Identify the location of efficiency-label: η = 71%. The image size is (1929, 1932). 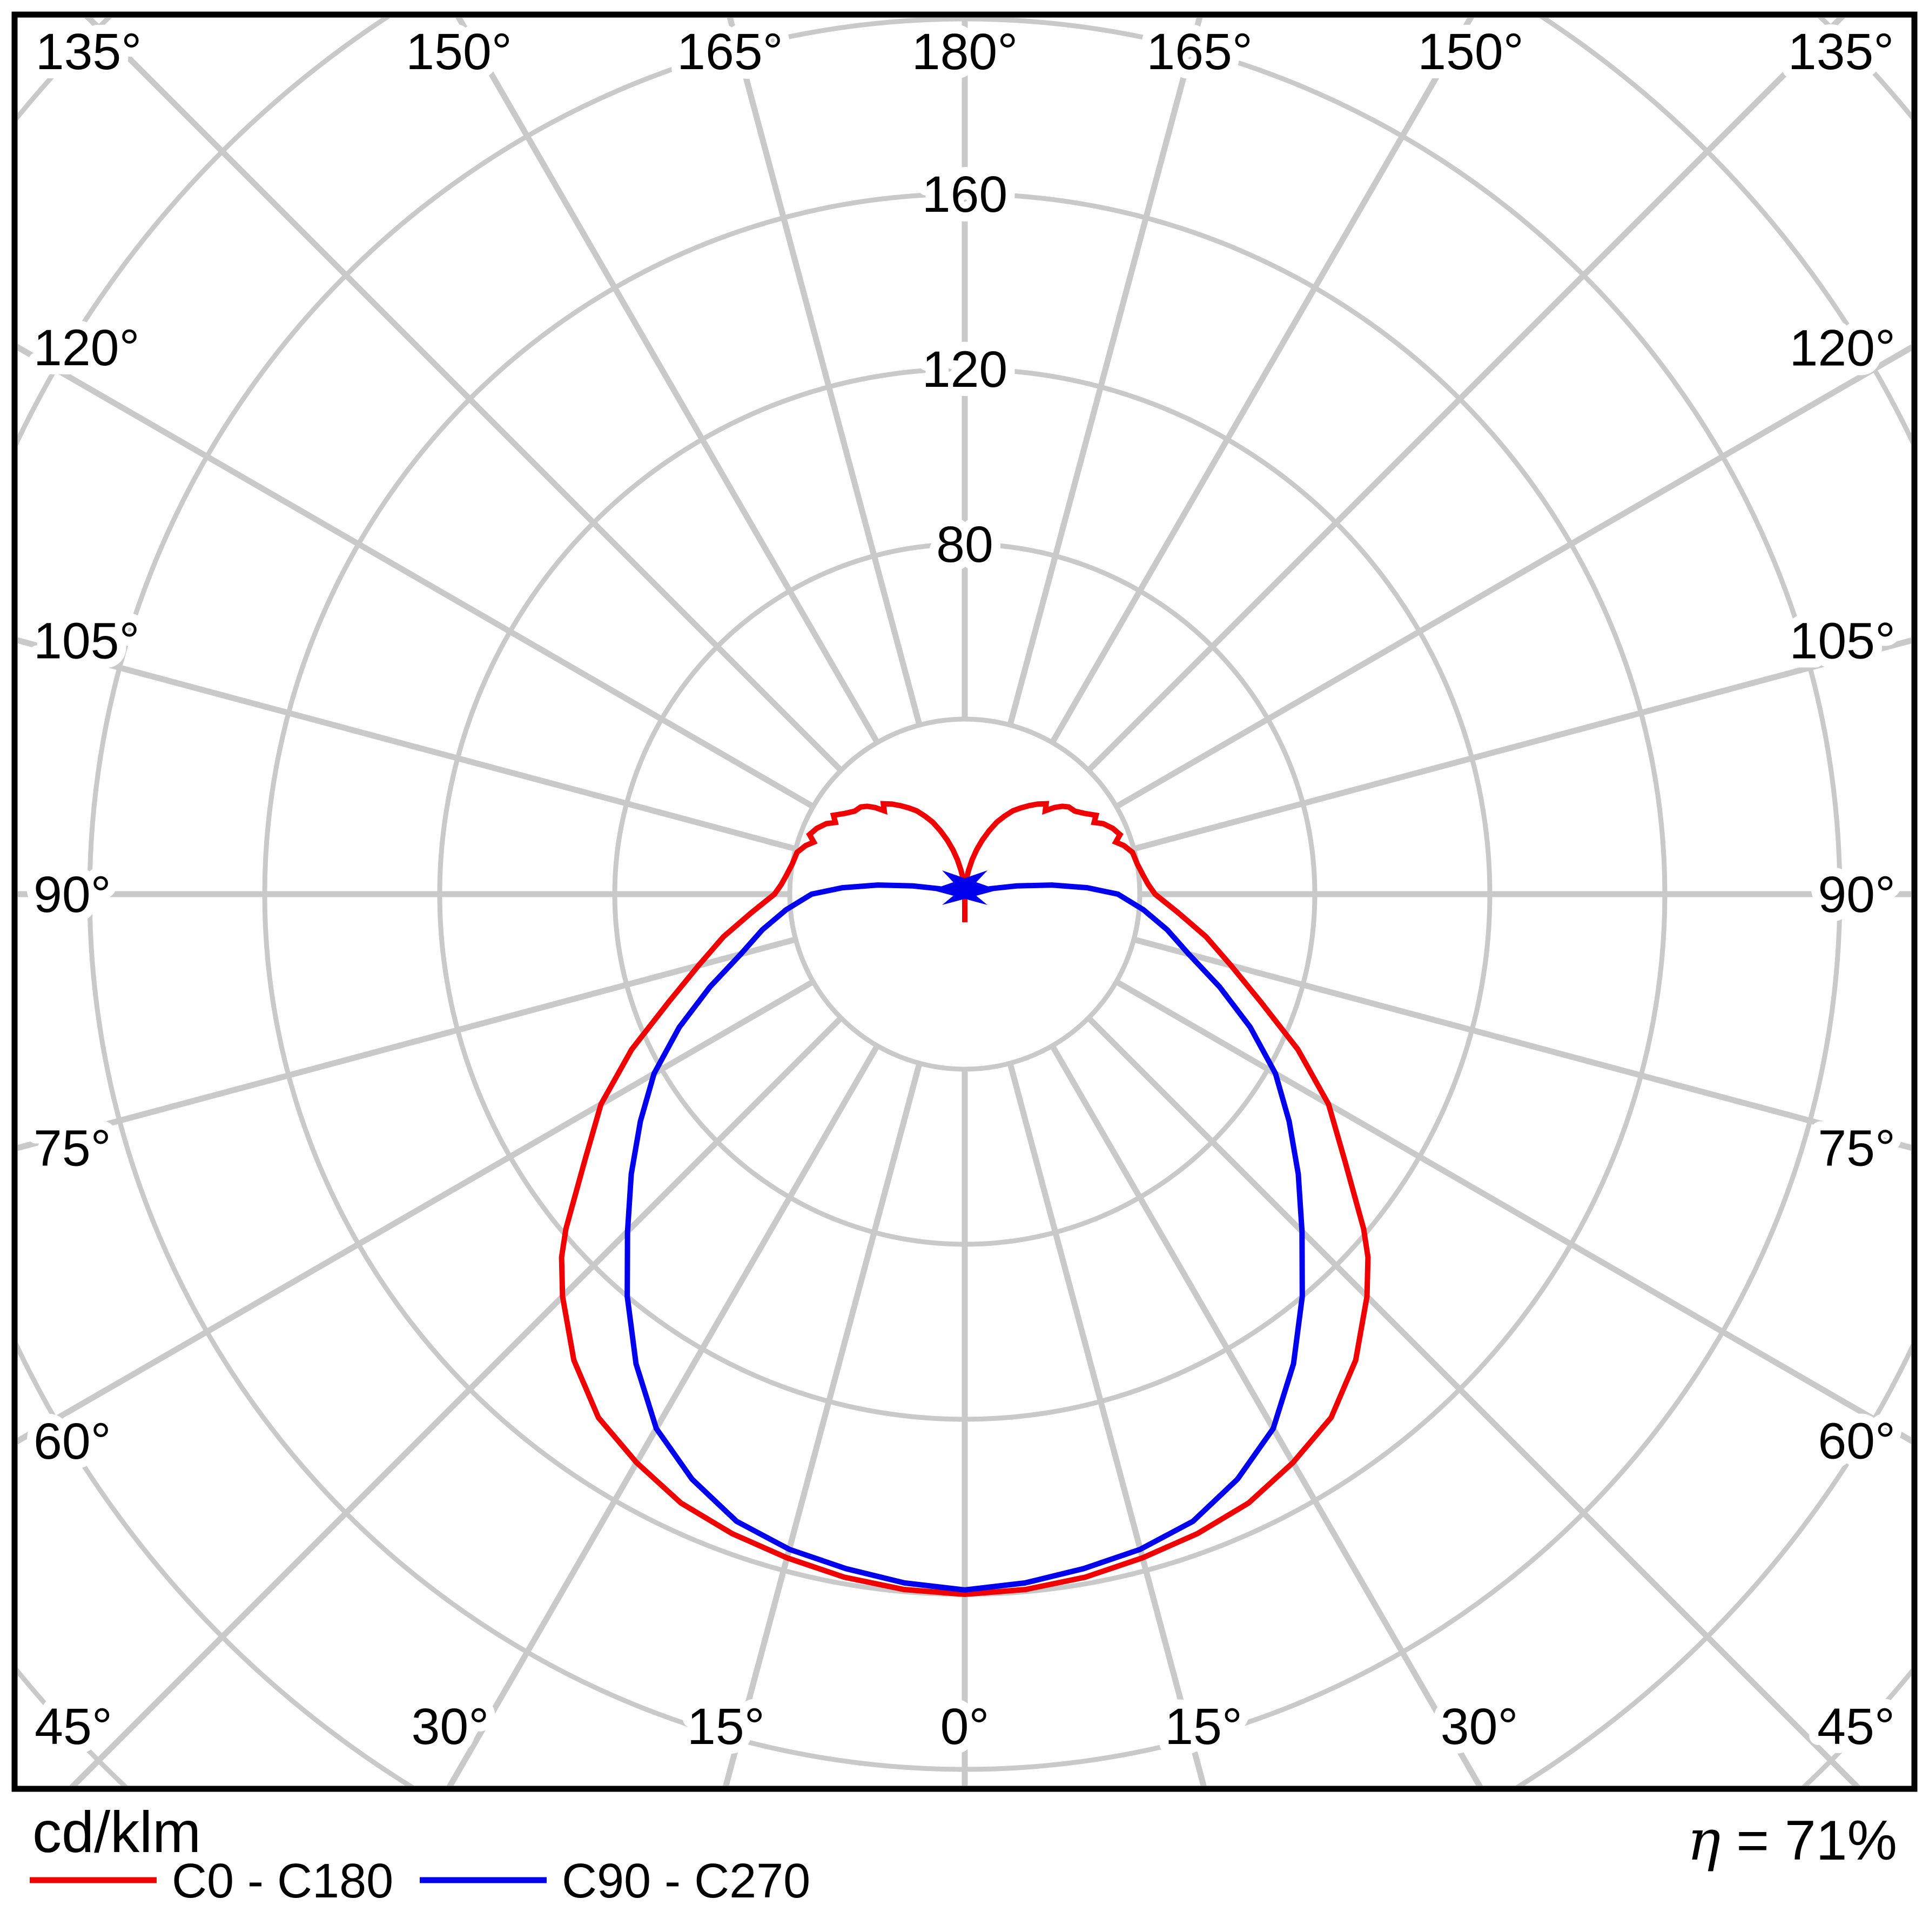
(1792, 1840).